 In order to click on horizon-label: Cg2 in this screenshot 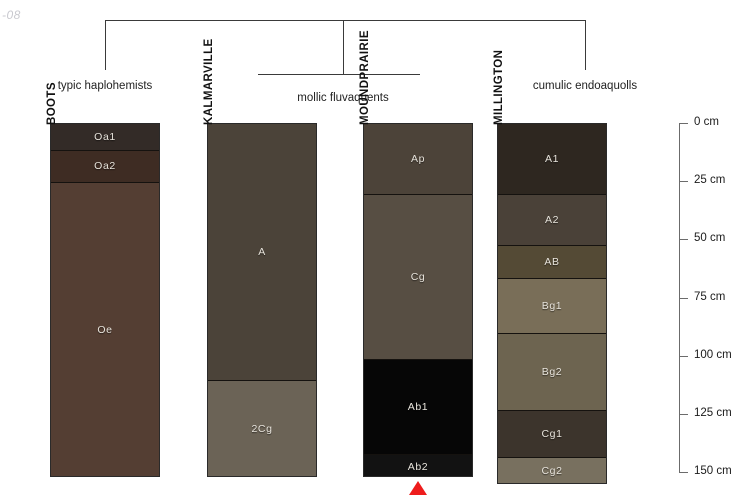, I will do `click(552, 471)`.